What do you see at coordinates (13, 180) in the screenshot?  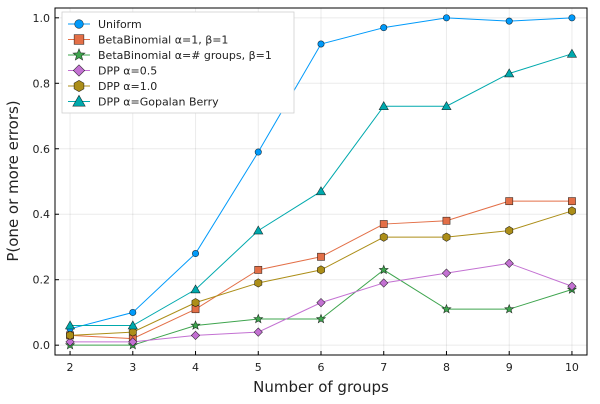 I see `y-axis-label: P(one or more errors)` at bounding box center [13, 180].